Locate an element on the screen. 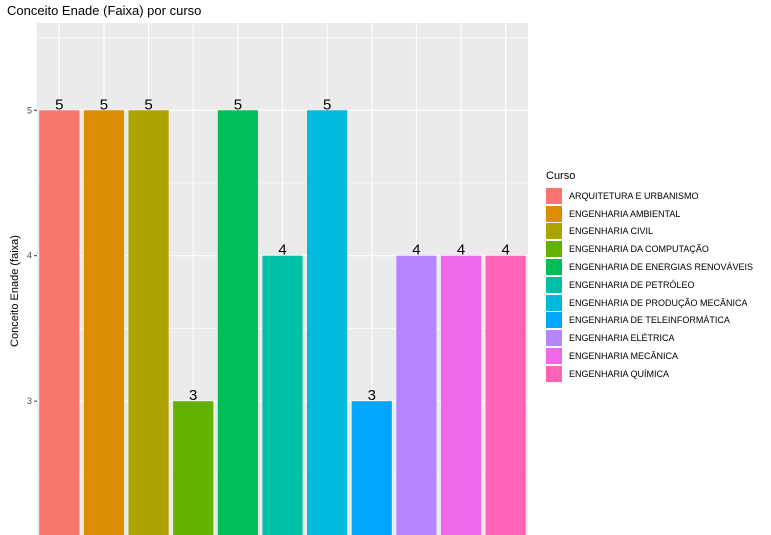 The height and width of the screenshot is (535, 771). legend-label: ENGENHARIA DE PETRÓLEO is located at coordinates (632, 284).